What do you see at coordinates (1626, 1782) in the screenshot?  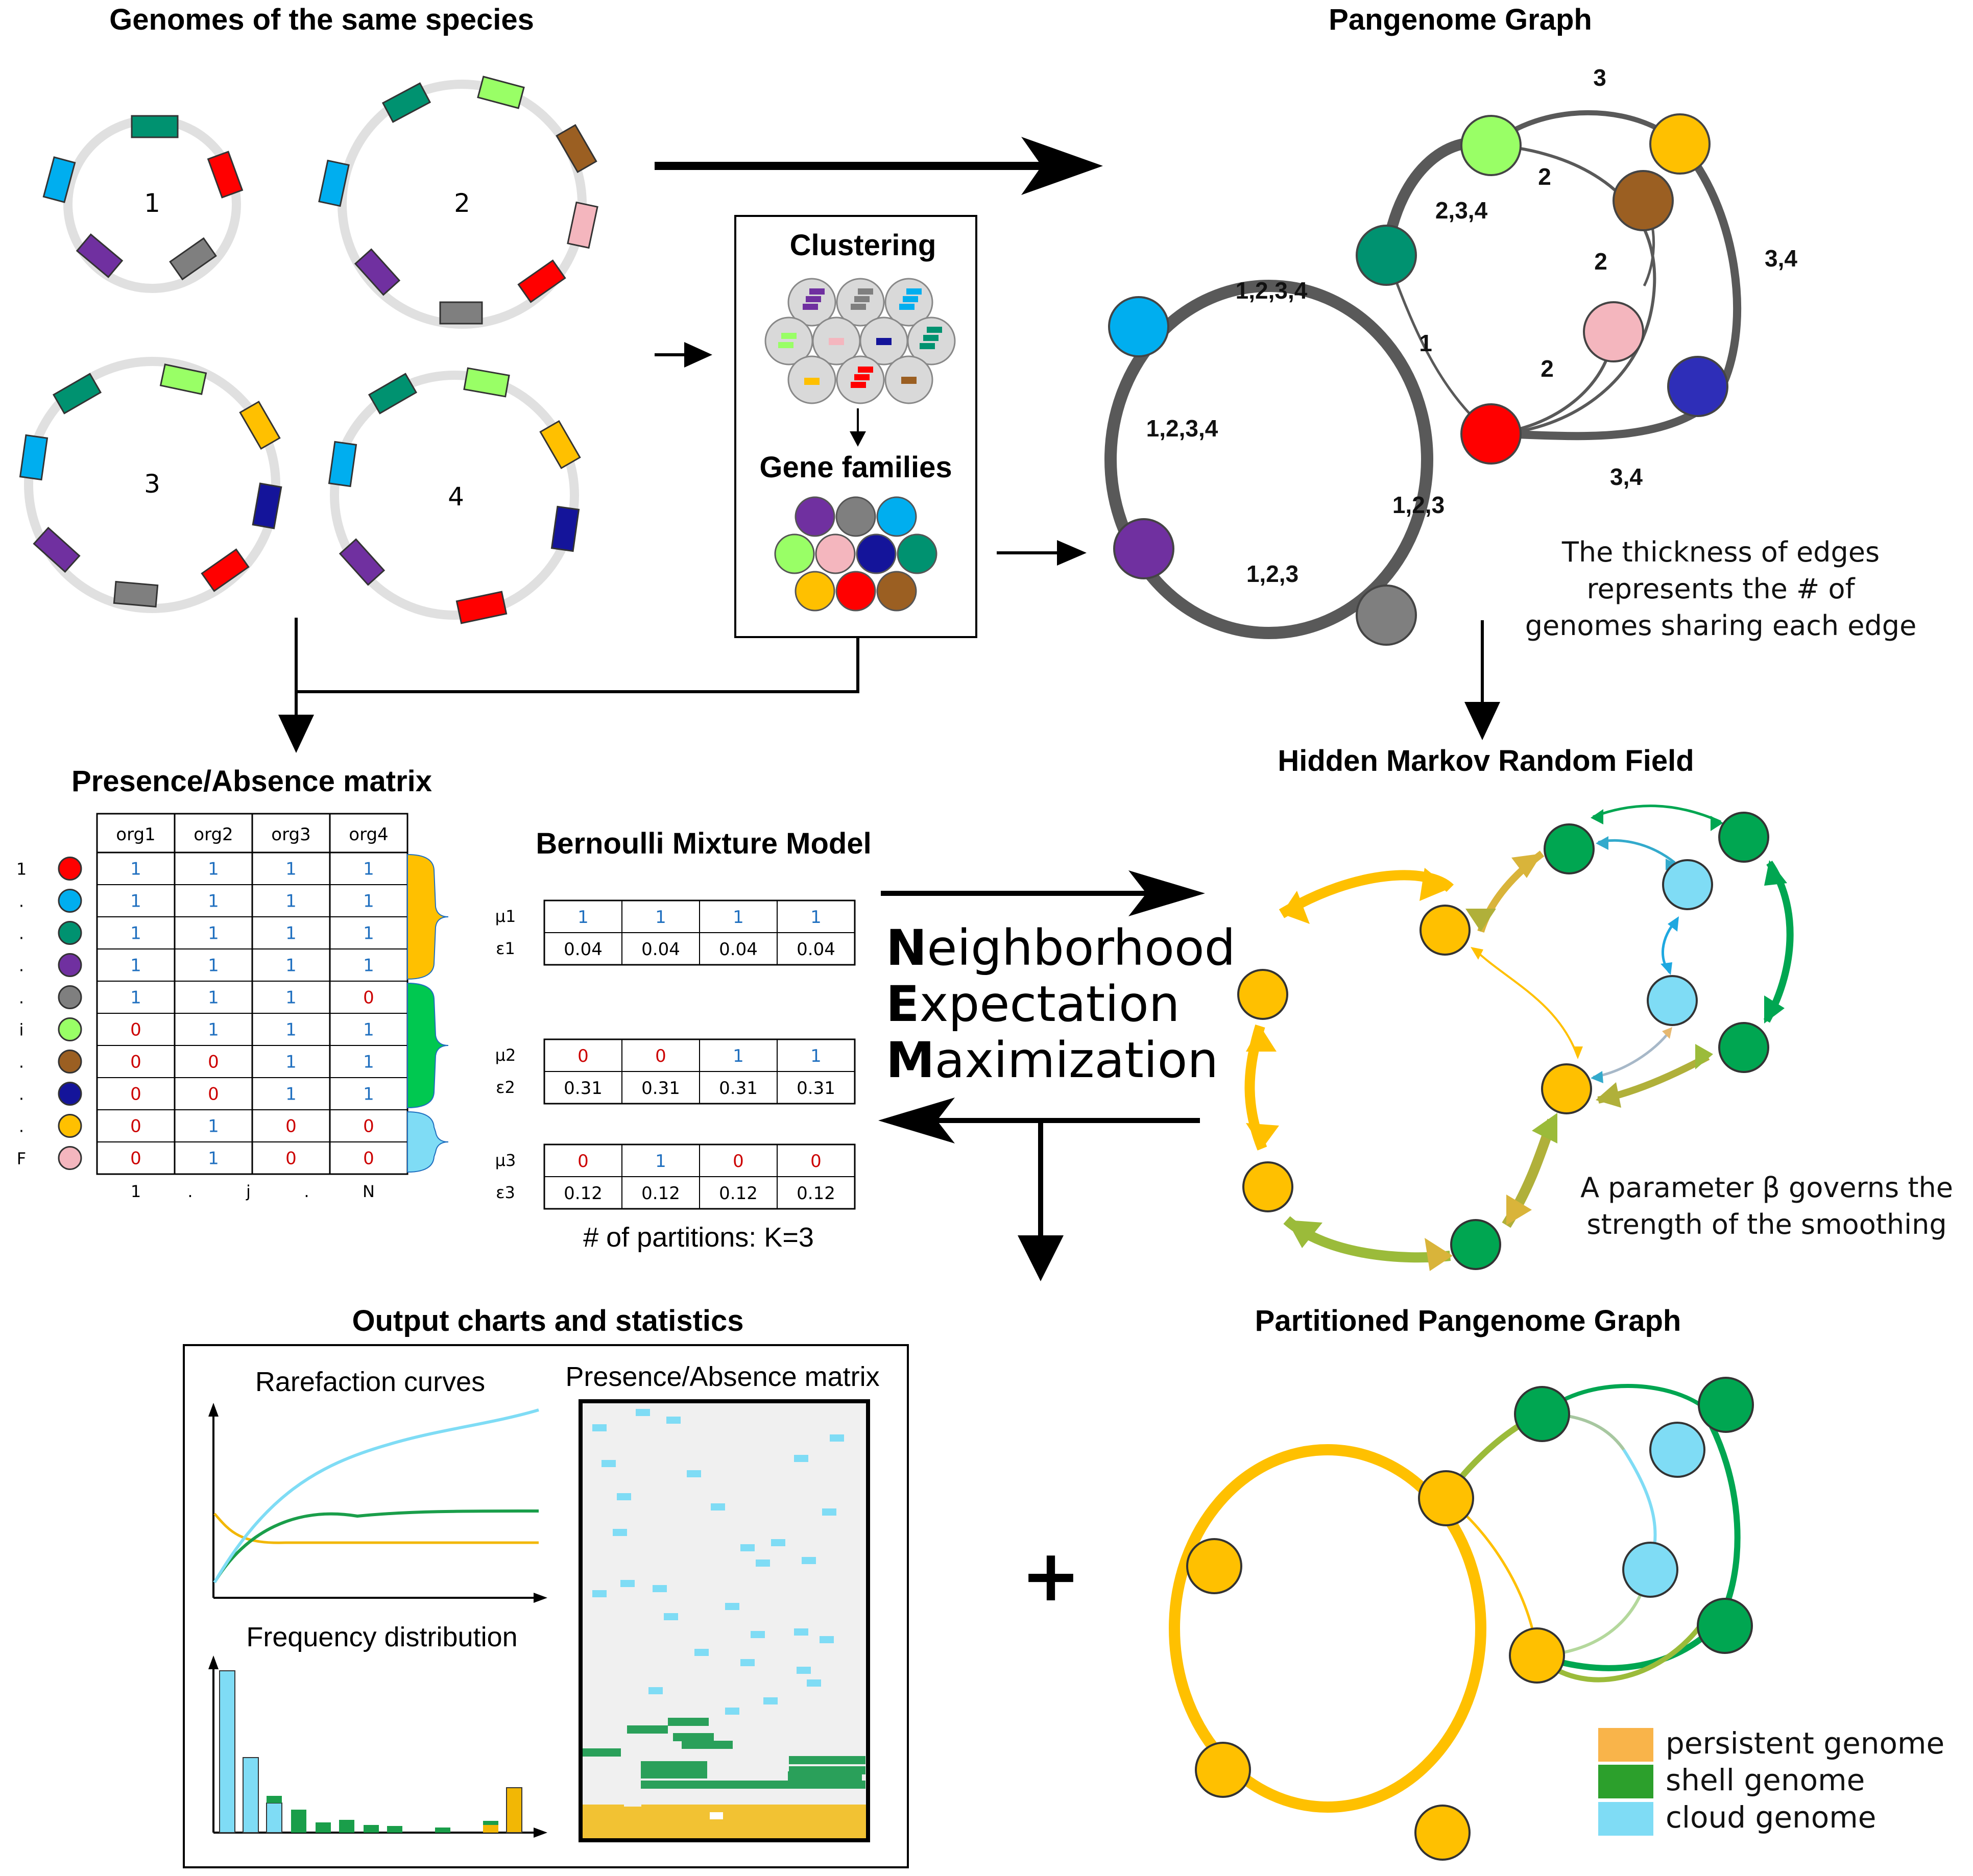 I see `legend-swatch-shell` at bounding box center [1626, 1782].